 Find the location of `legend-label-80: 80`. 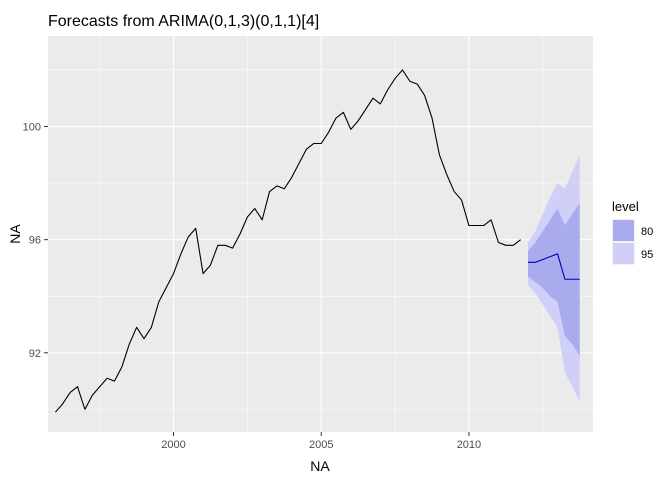

legend-label-80: 80 is located at coordinates (647, 232).